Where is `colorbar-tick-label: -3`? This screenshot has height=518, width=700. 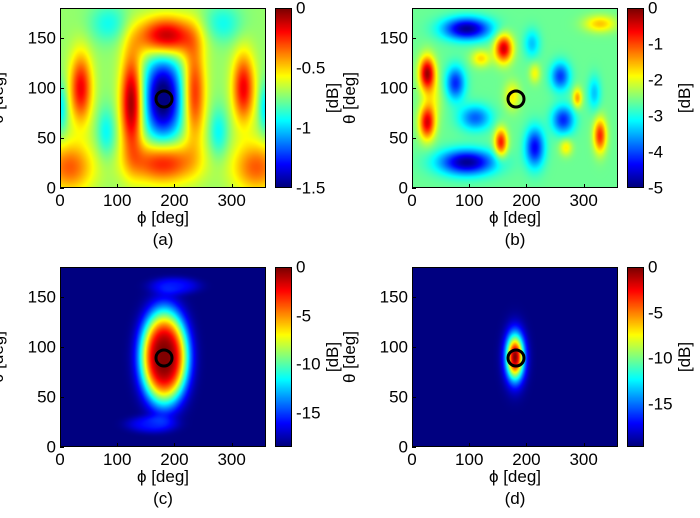
colorbar-tick-label: -3 is located at coordinates (656, 116).